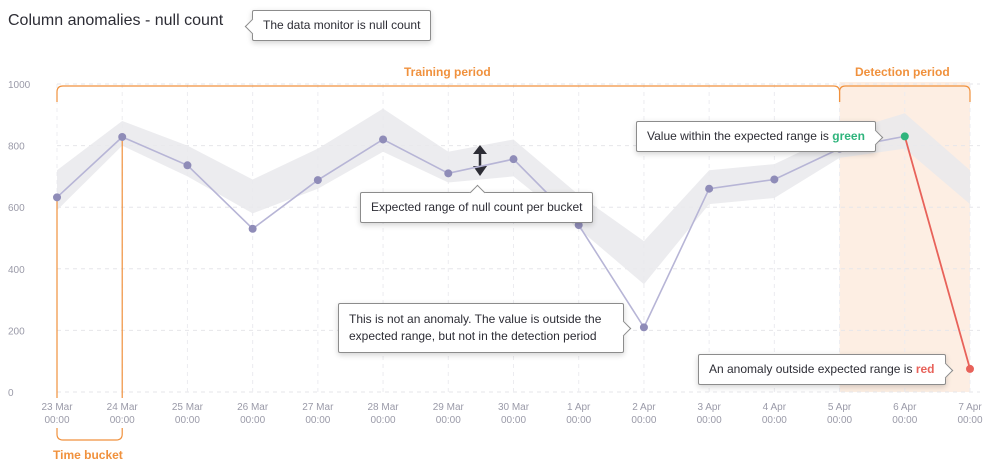  Describe the element at coordinates (318, 407) in the screenshot. I see `x-tick-label: 27 Mar` at that location.